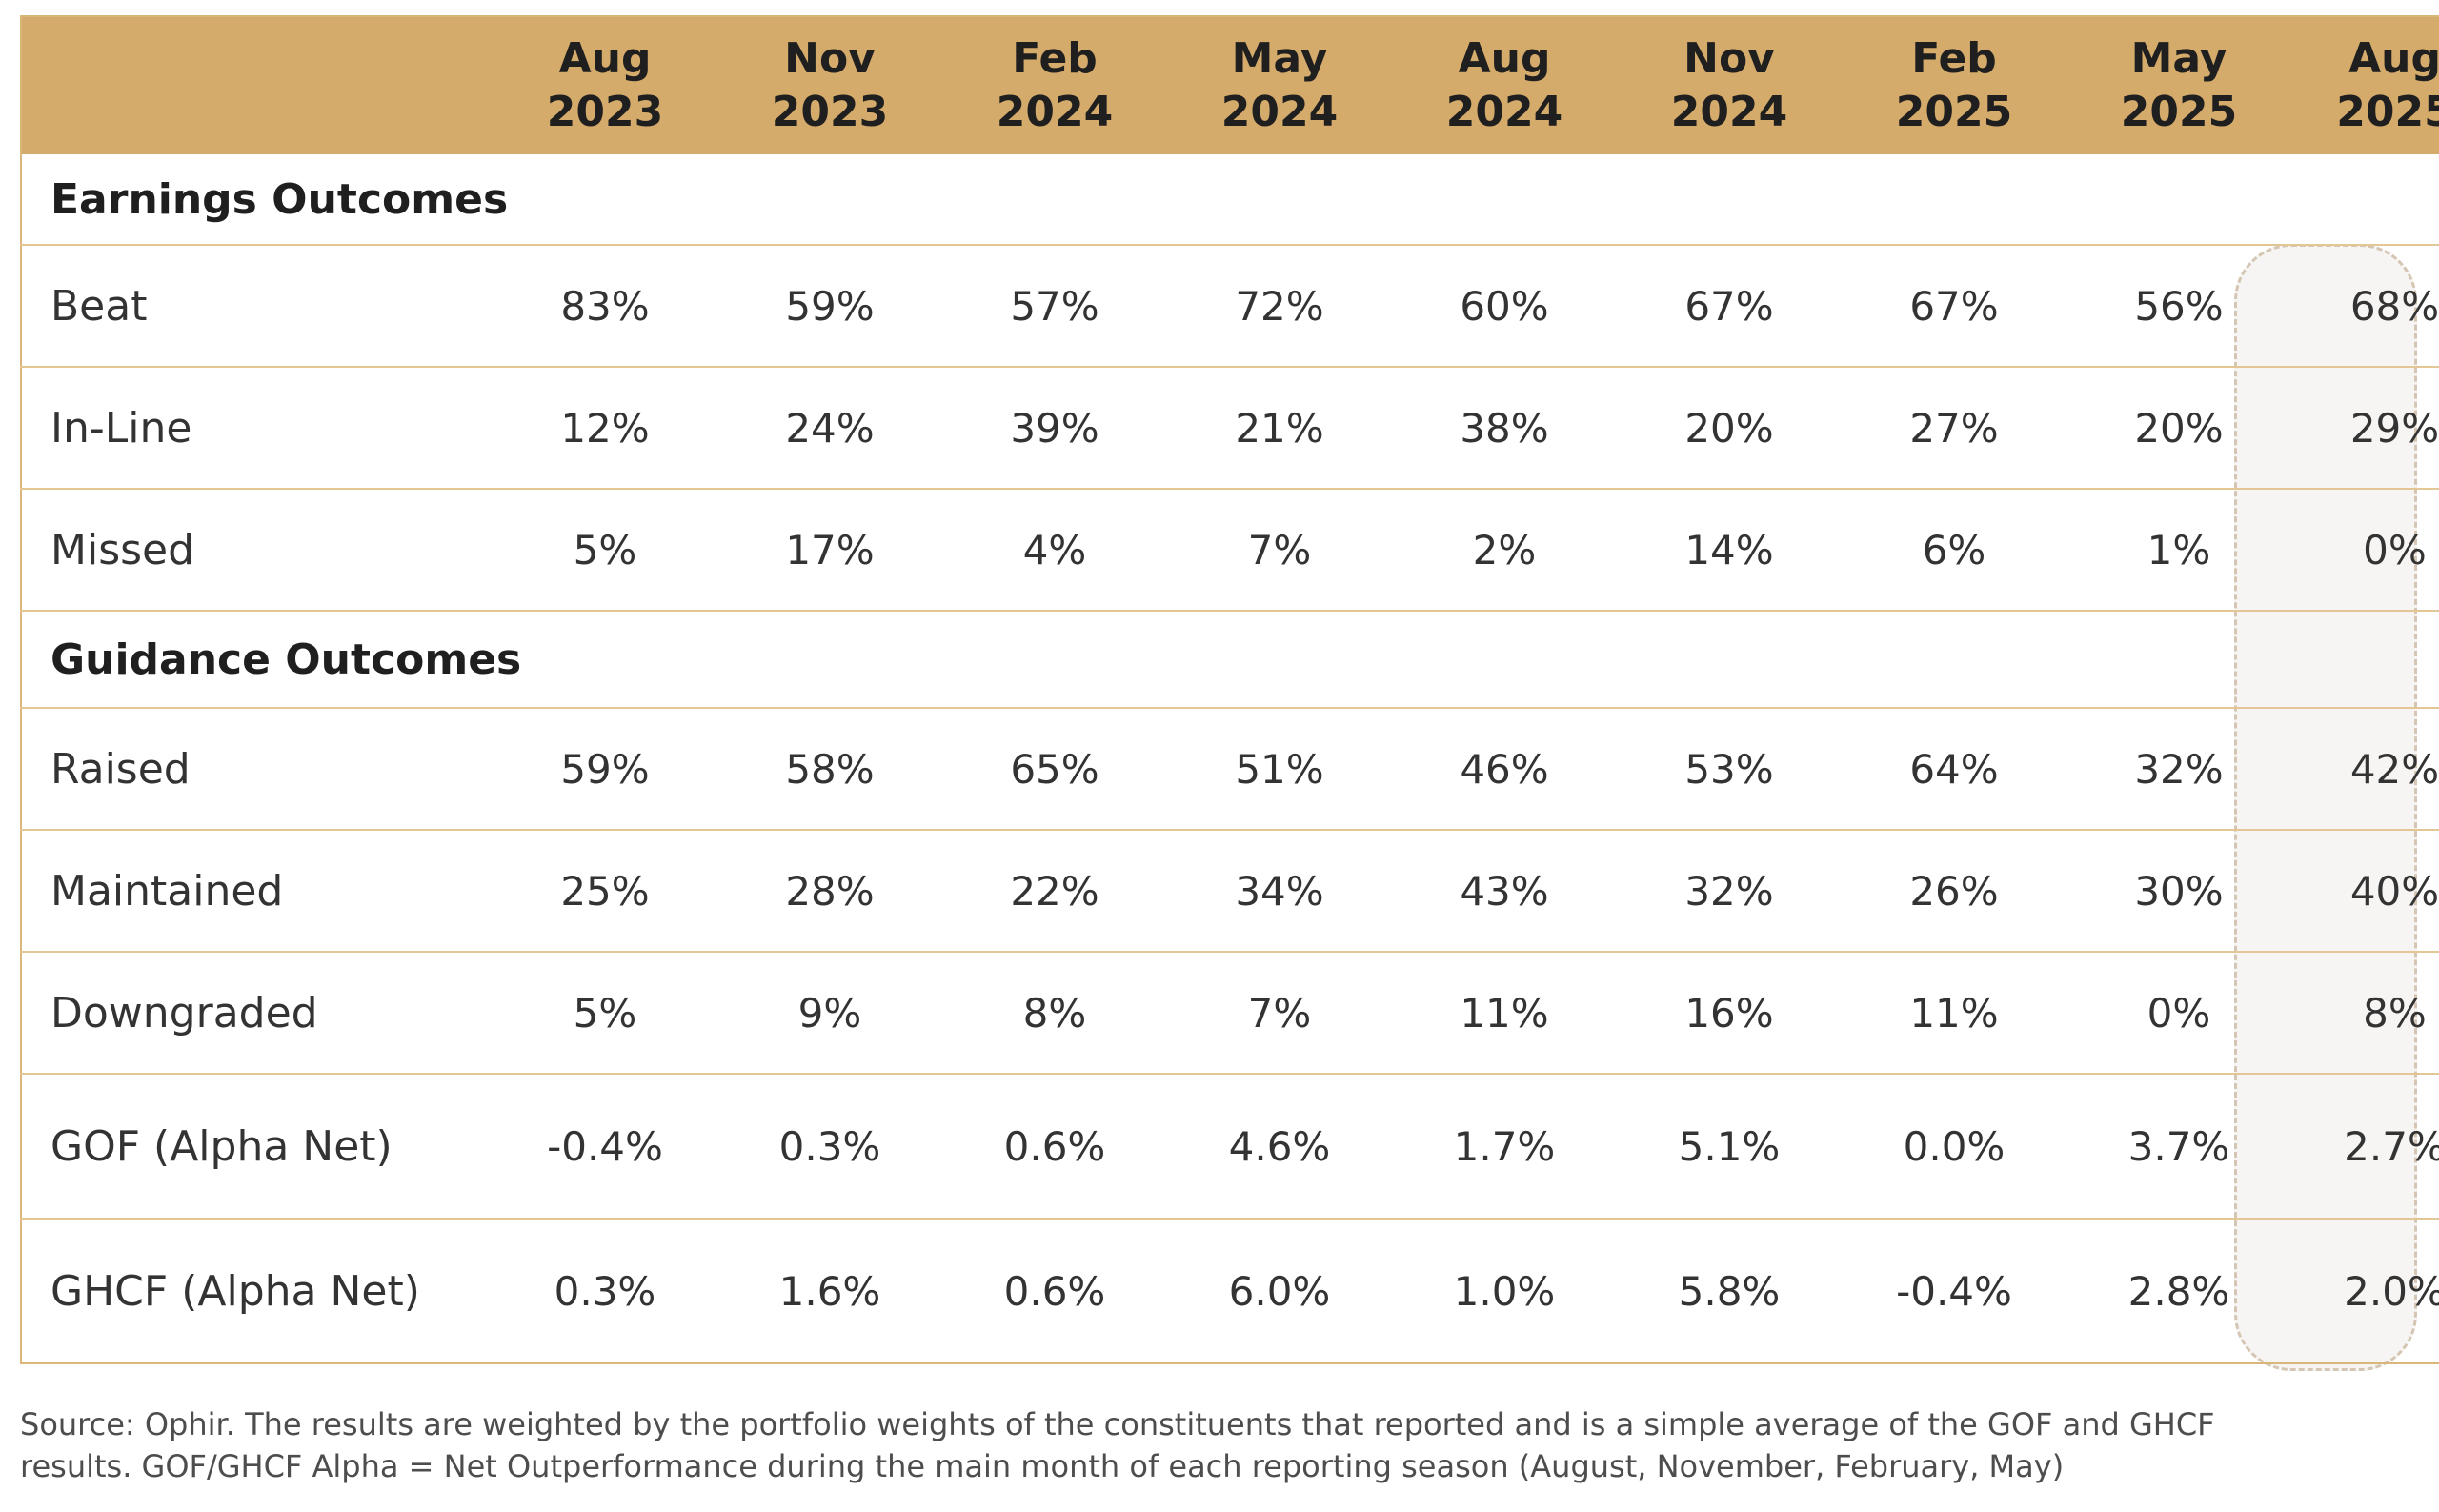 The image size is (2439, 1512). What do you see at coordinates (1230, 769) in the screenshot?
I see `table-row: Raised 59% 58% 65% 51% 46% 53% 64% 32% 42%` at bounding box center [1230, 769].